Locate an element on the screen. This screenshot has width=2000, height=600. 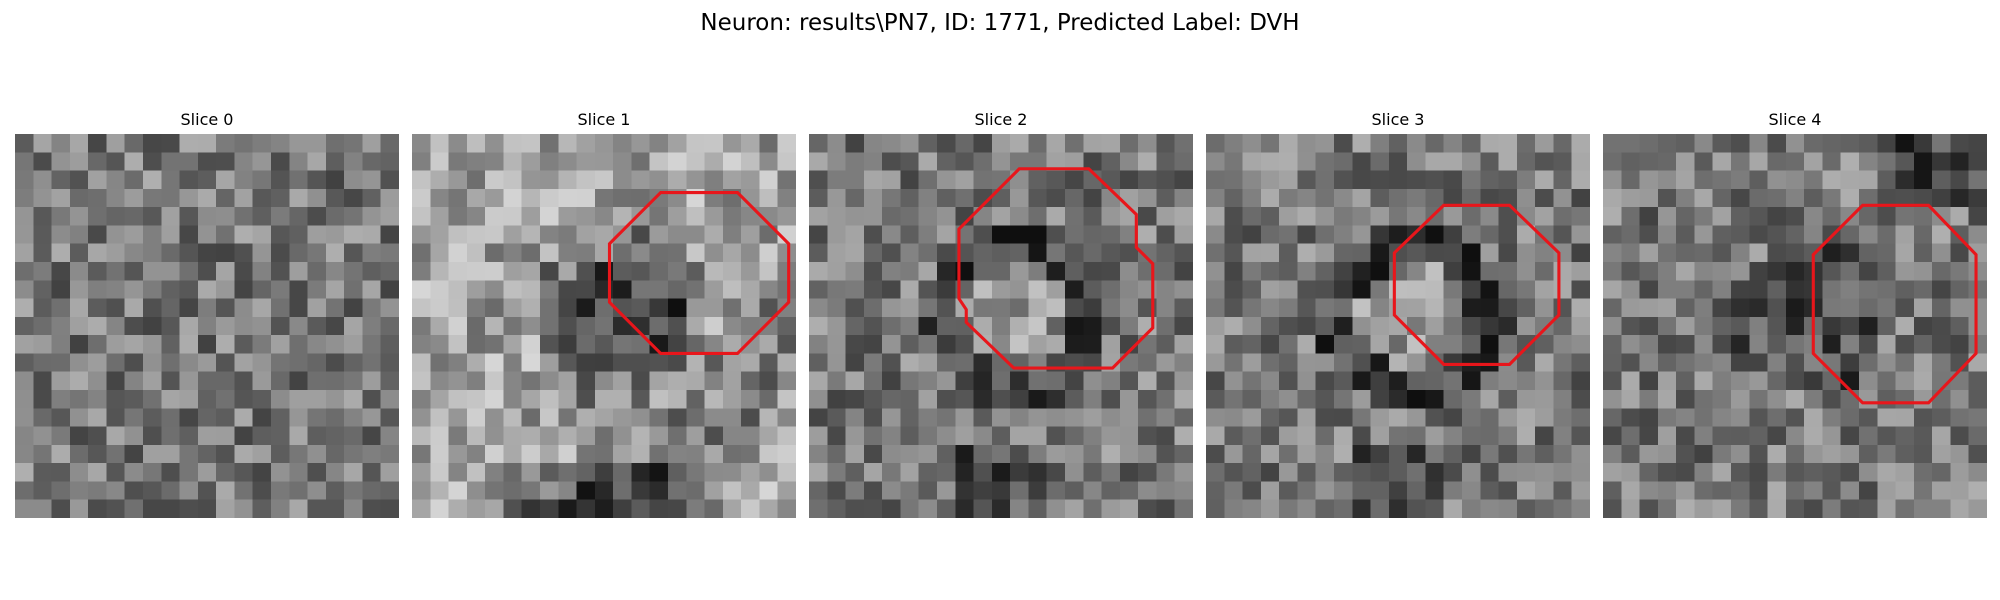
slice-title: Slice 2 is located at coordinates (1001, 120).